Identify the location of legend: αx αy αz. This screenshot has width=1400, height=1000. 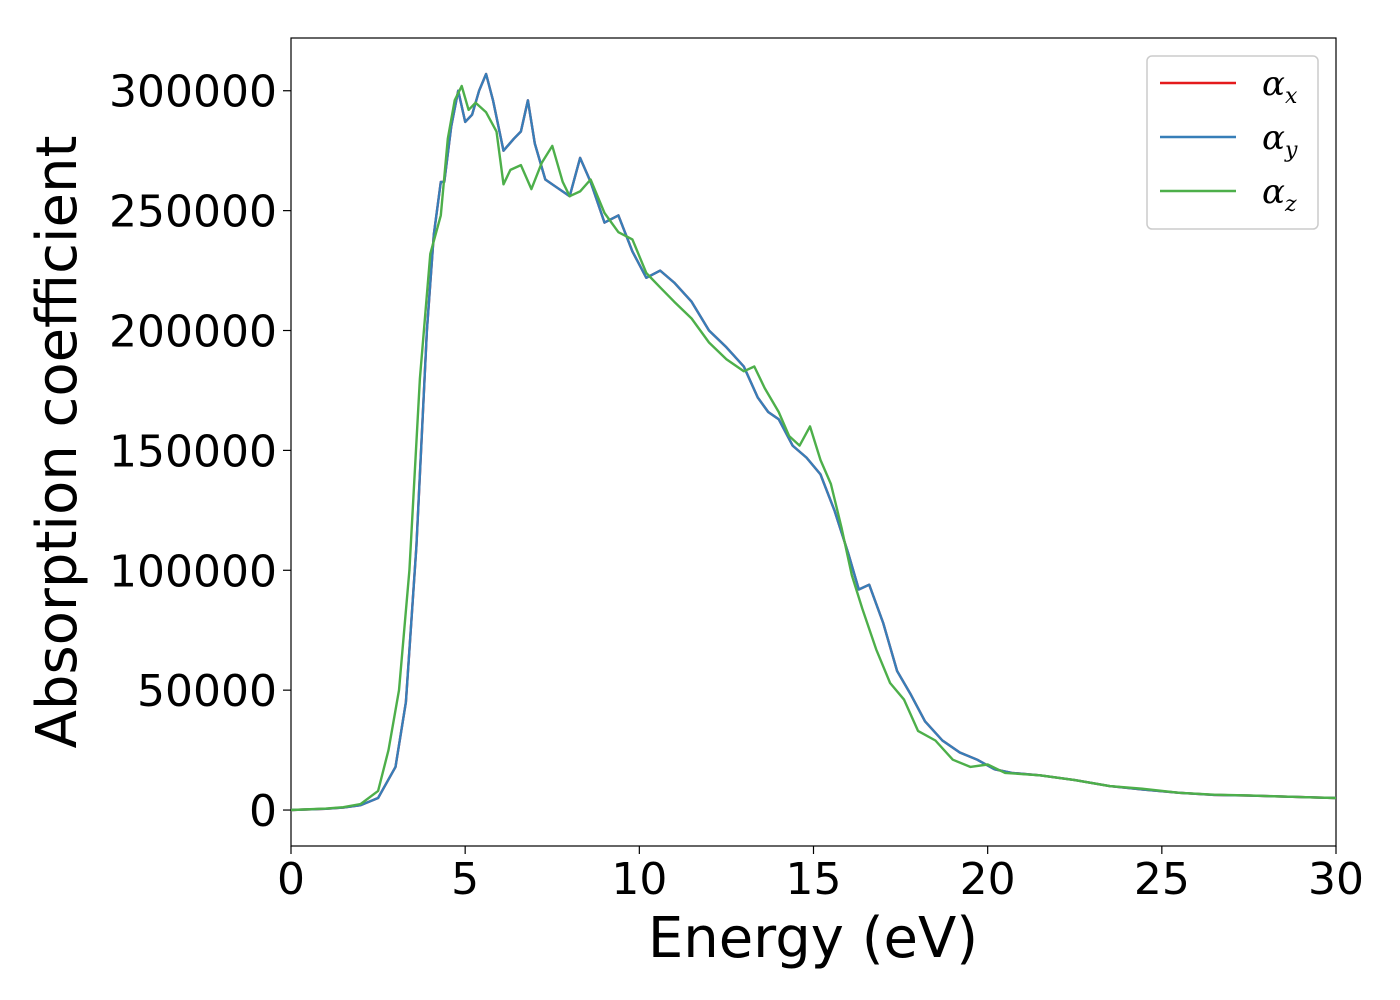
(1232, 142).